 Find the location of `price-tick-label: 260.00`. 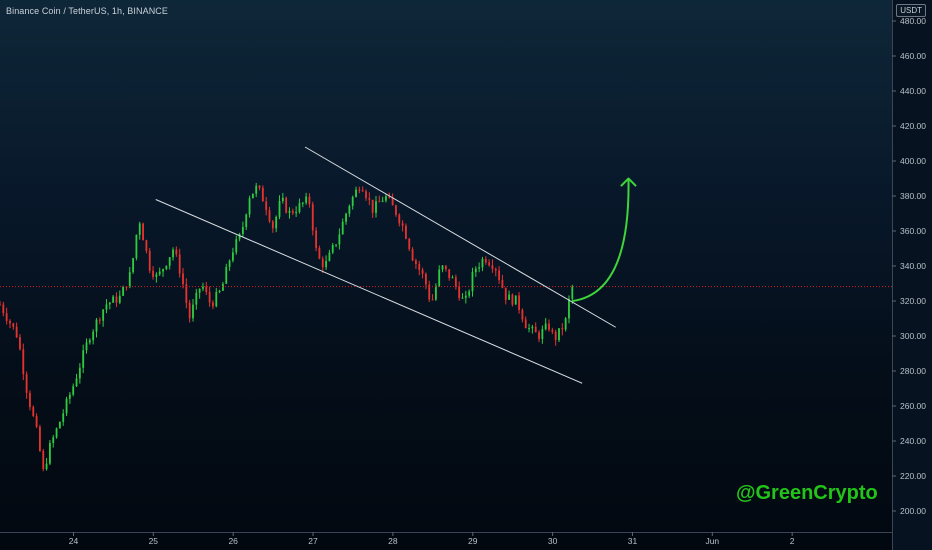

price-tick-label: 260.00 is located at coordinates (913, 406).